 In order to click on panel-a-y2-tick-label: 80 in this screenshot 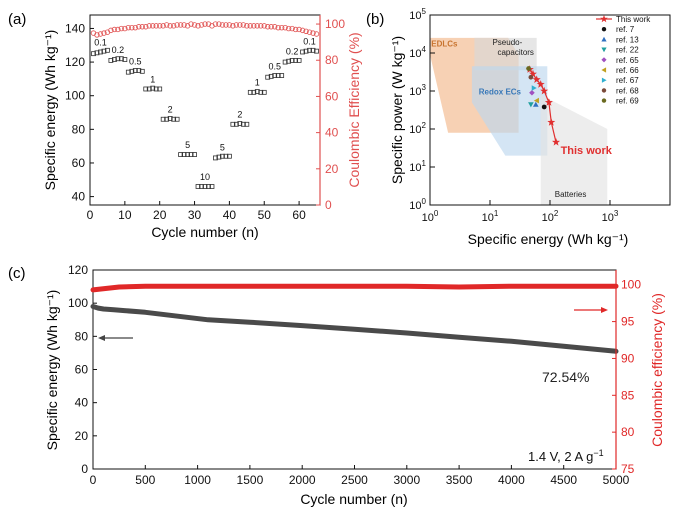, I will do `click(332, 60)`.